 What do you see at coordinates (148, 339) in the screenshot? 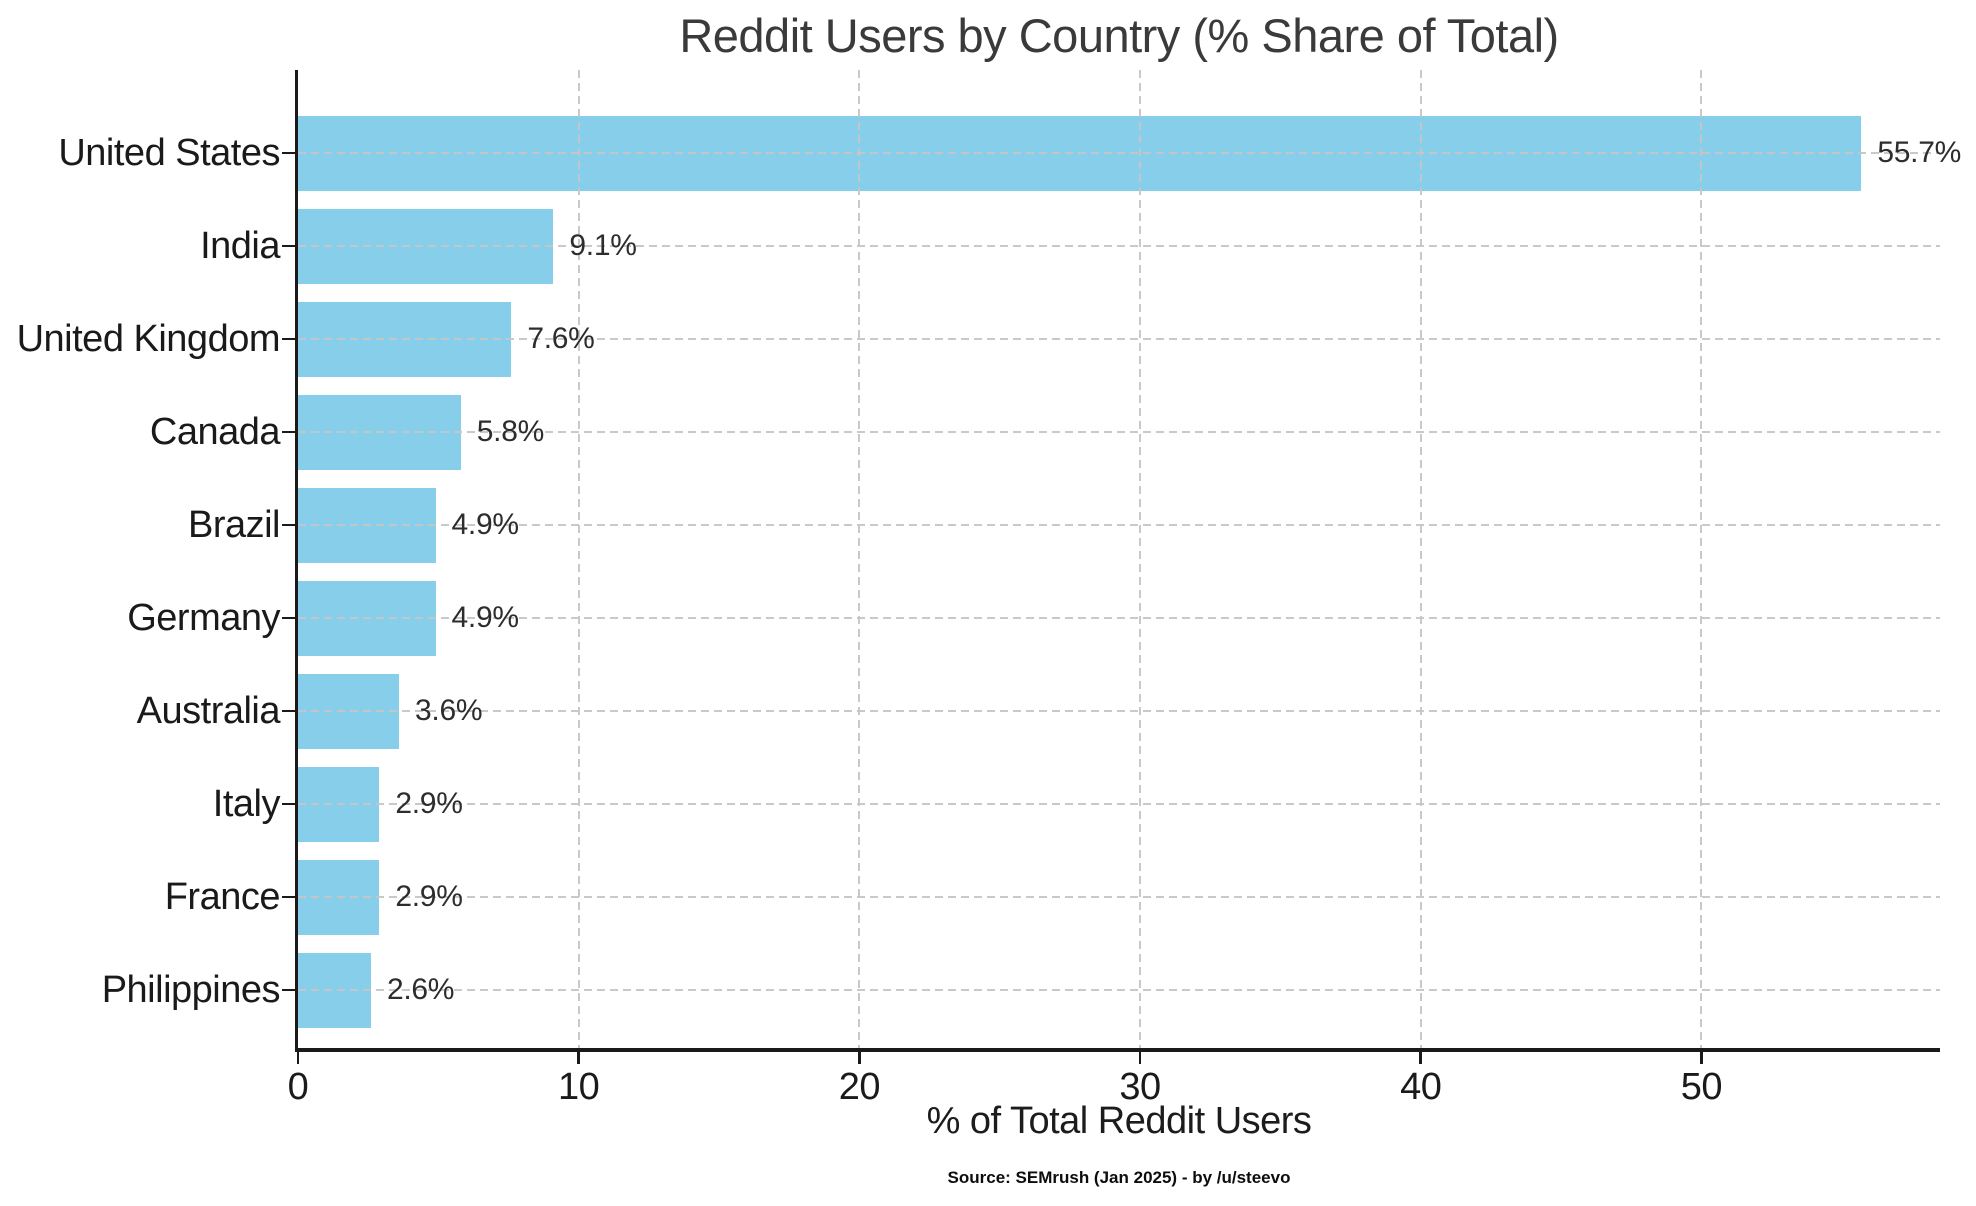
I see `category-label: United Kingdom` at bounding box center [148, 339].